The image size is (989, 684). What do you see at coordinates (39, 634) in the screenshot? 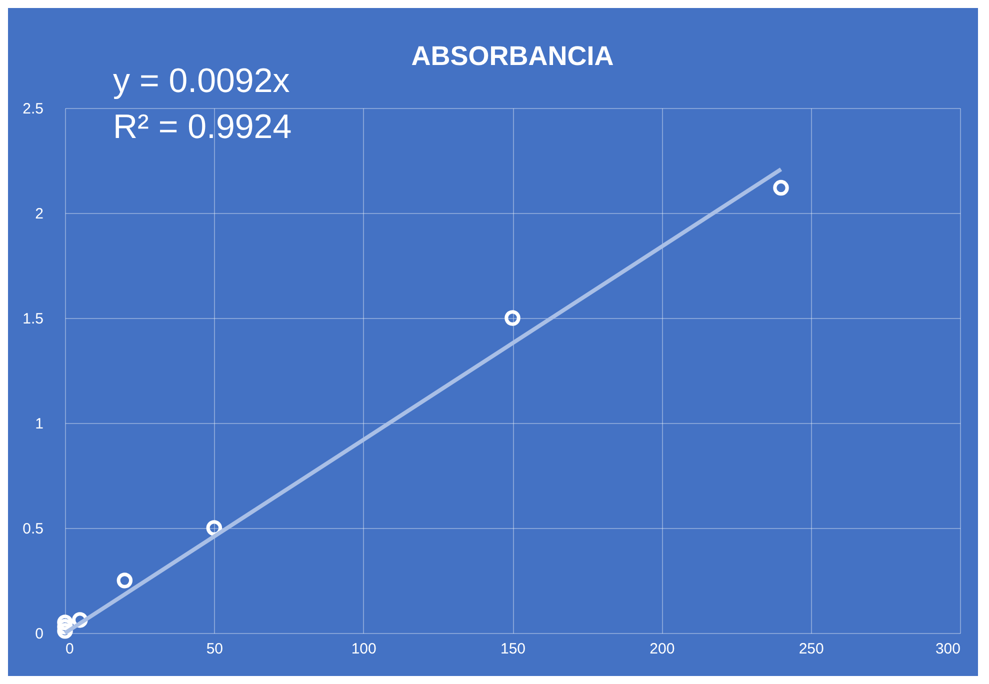
I see `y-tick-label: 0` at bounding box center [39, 634].